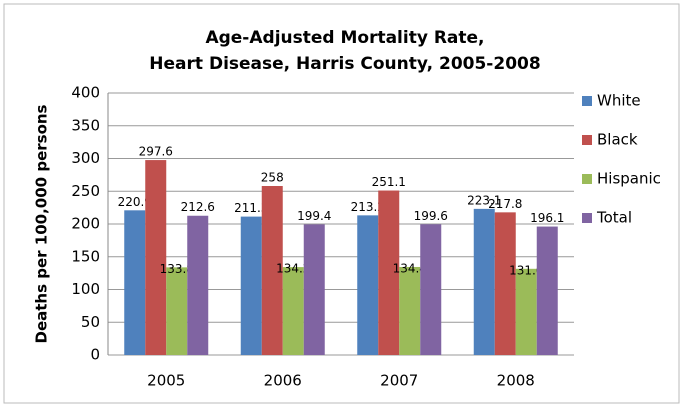  What do you see at coordinates (85, 256) in the screenshot?
I see `y-tick-label: 150` at bounding box center [85, 256].